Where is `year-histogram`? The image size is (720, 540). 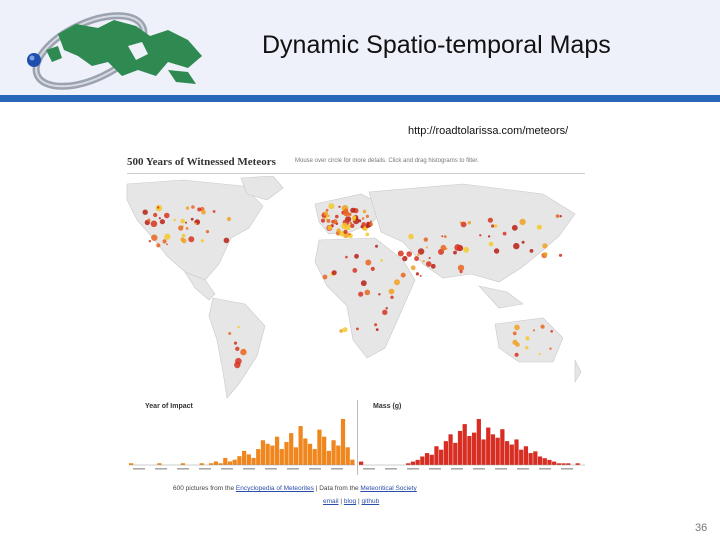
year-histogram is located at coordinates (242, 445).